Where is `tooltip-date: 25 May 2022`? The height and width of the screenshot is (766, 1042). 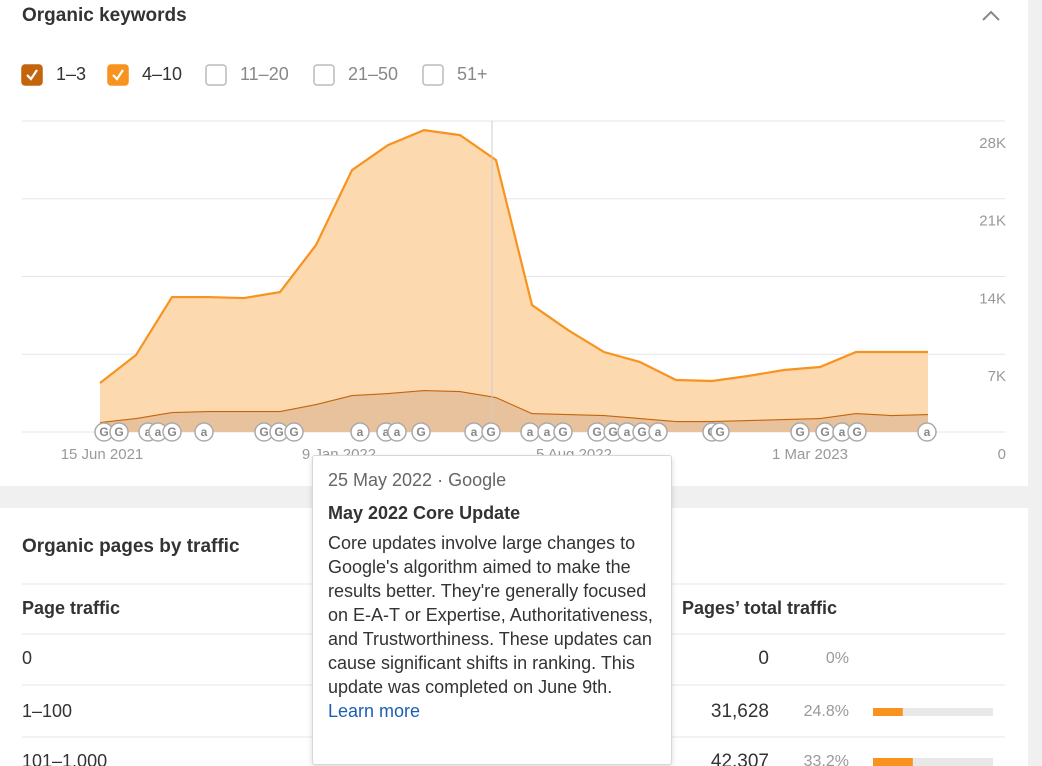 tooltip-date: 25 May 2022 is located at coordinates (380, 480).